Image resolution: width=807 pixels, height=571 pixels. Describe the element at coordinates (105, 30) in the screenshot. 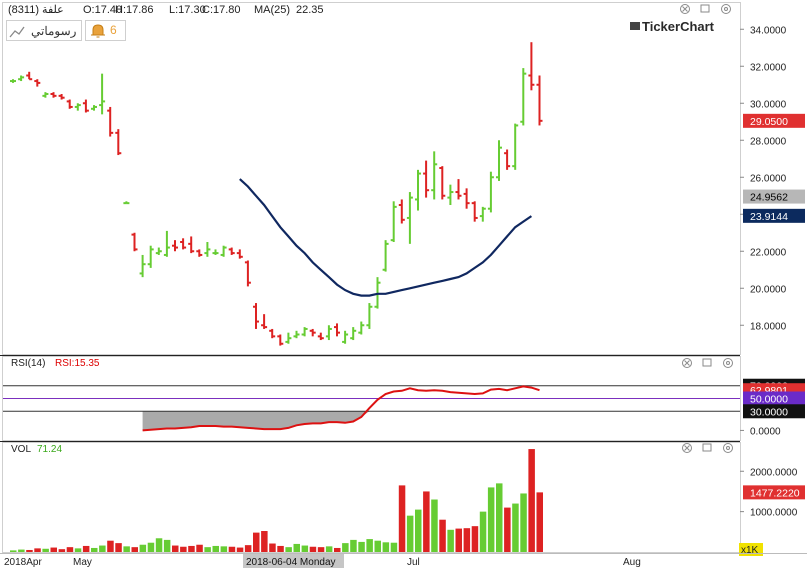

I see `alerts-button: 6` at that location.